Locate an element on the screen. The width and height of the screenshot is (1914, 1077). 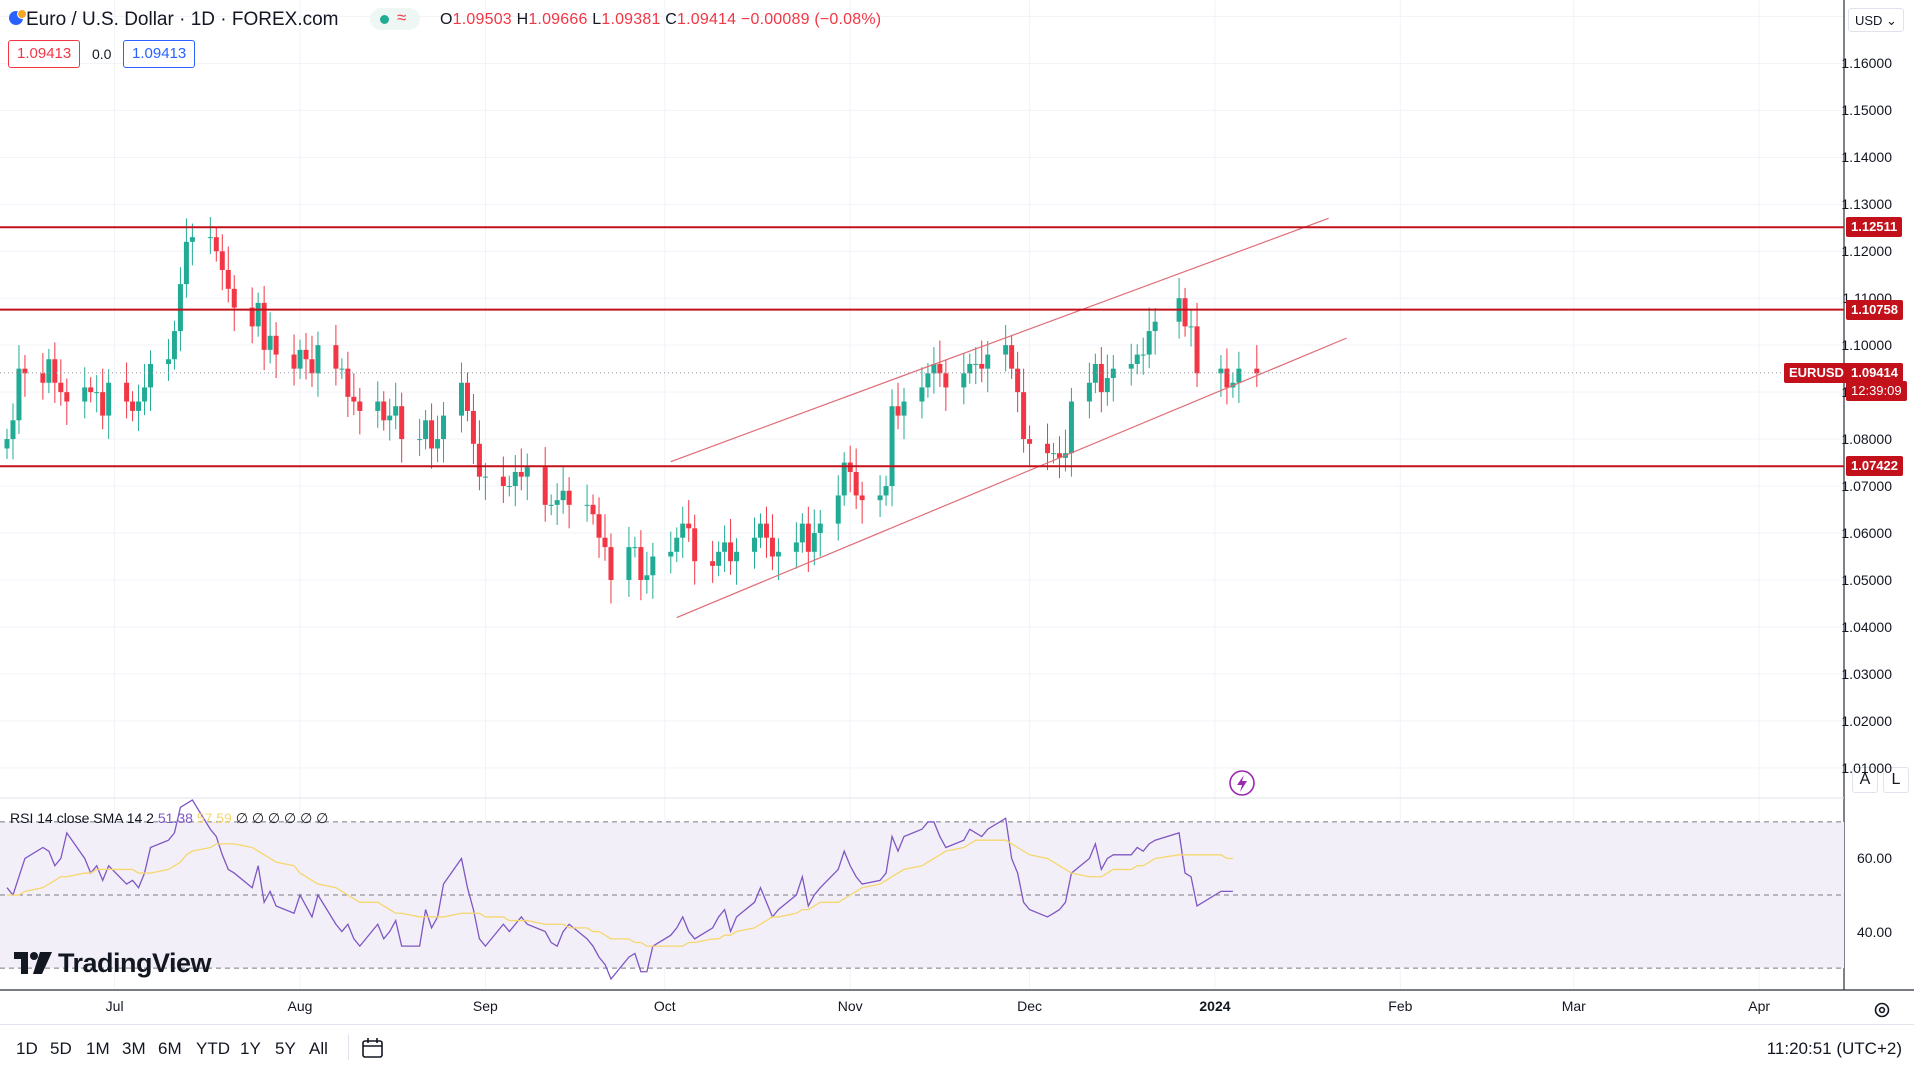
level-price-label: 1.12511 is located at coordinates (1874, 227).